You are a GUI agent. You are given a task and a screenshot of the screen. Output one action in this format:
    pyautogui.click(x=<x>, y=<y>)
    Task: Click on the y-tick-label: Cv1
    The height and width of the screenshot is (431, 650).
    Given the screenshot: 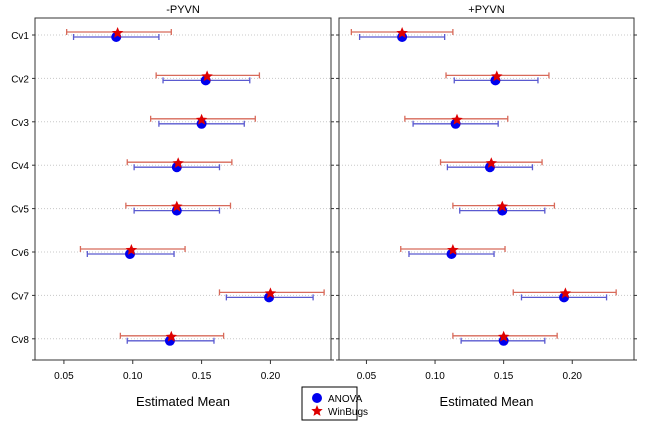 What is the action you would take?
    pyautogui.click(x=20, y=36)
    